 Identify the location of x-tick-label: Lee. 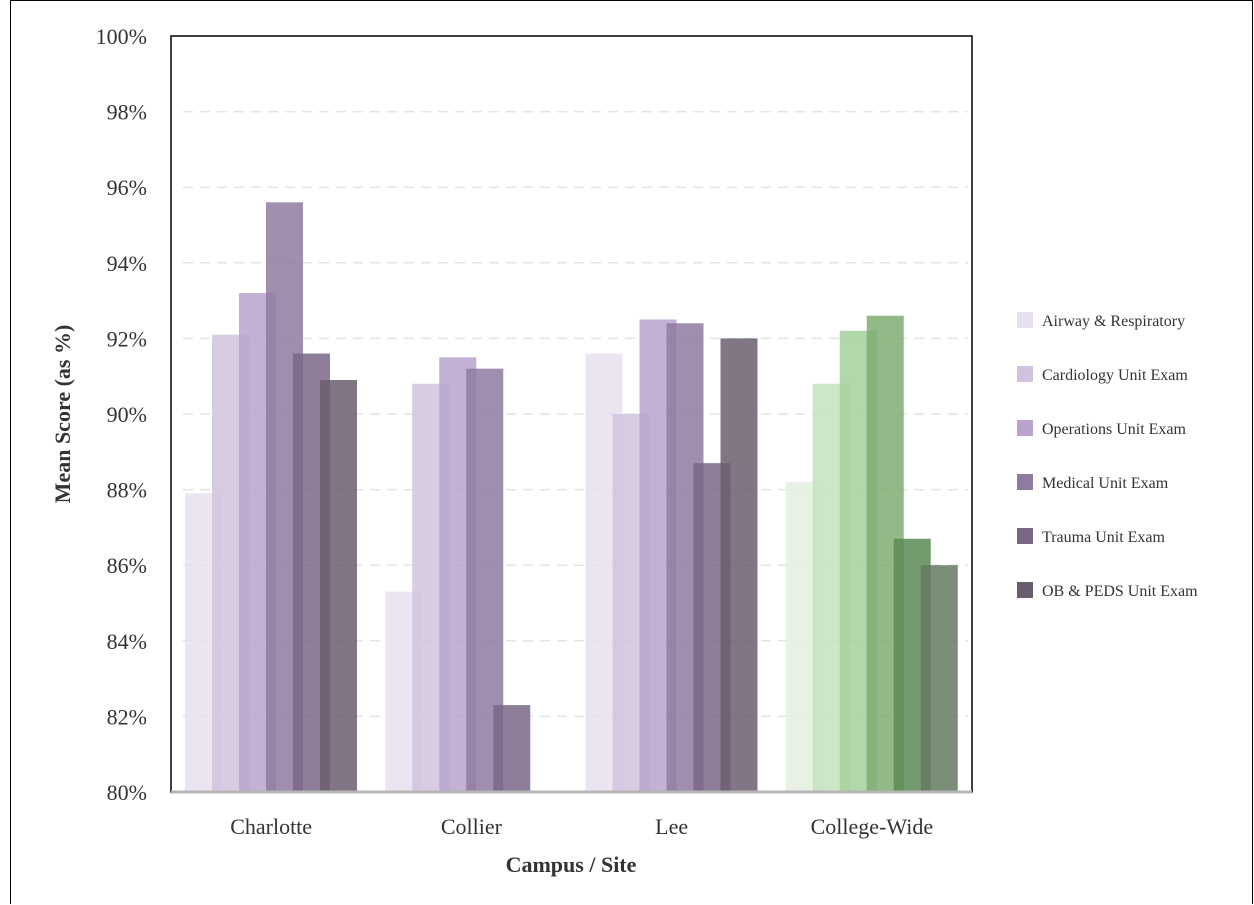
(671, 826).